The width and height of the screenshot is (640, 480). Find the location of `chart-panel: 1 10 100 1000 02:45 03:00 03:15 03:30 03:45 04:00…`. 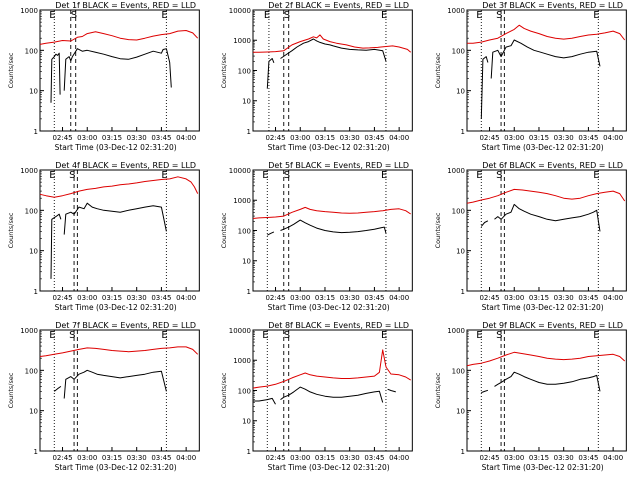

chart-panel: 1 10 100 1000 02:45 03:00 03:15 03:30 03:45 04:00… is located at coordinates (103, 236).